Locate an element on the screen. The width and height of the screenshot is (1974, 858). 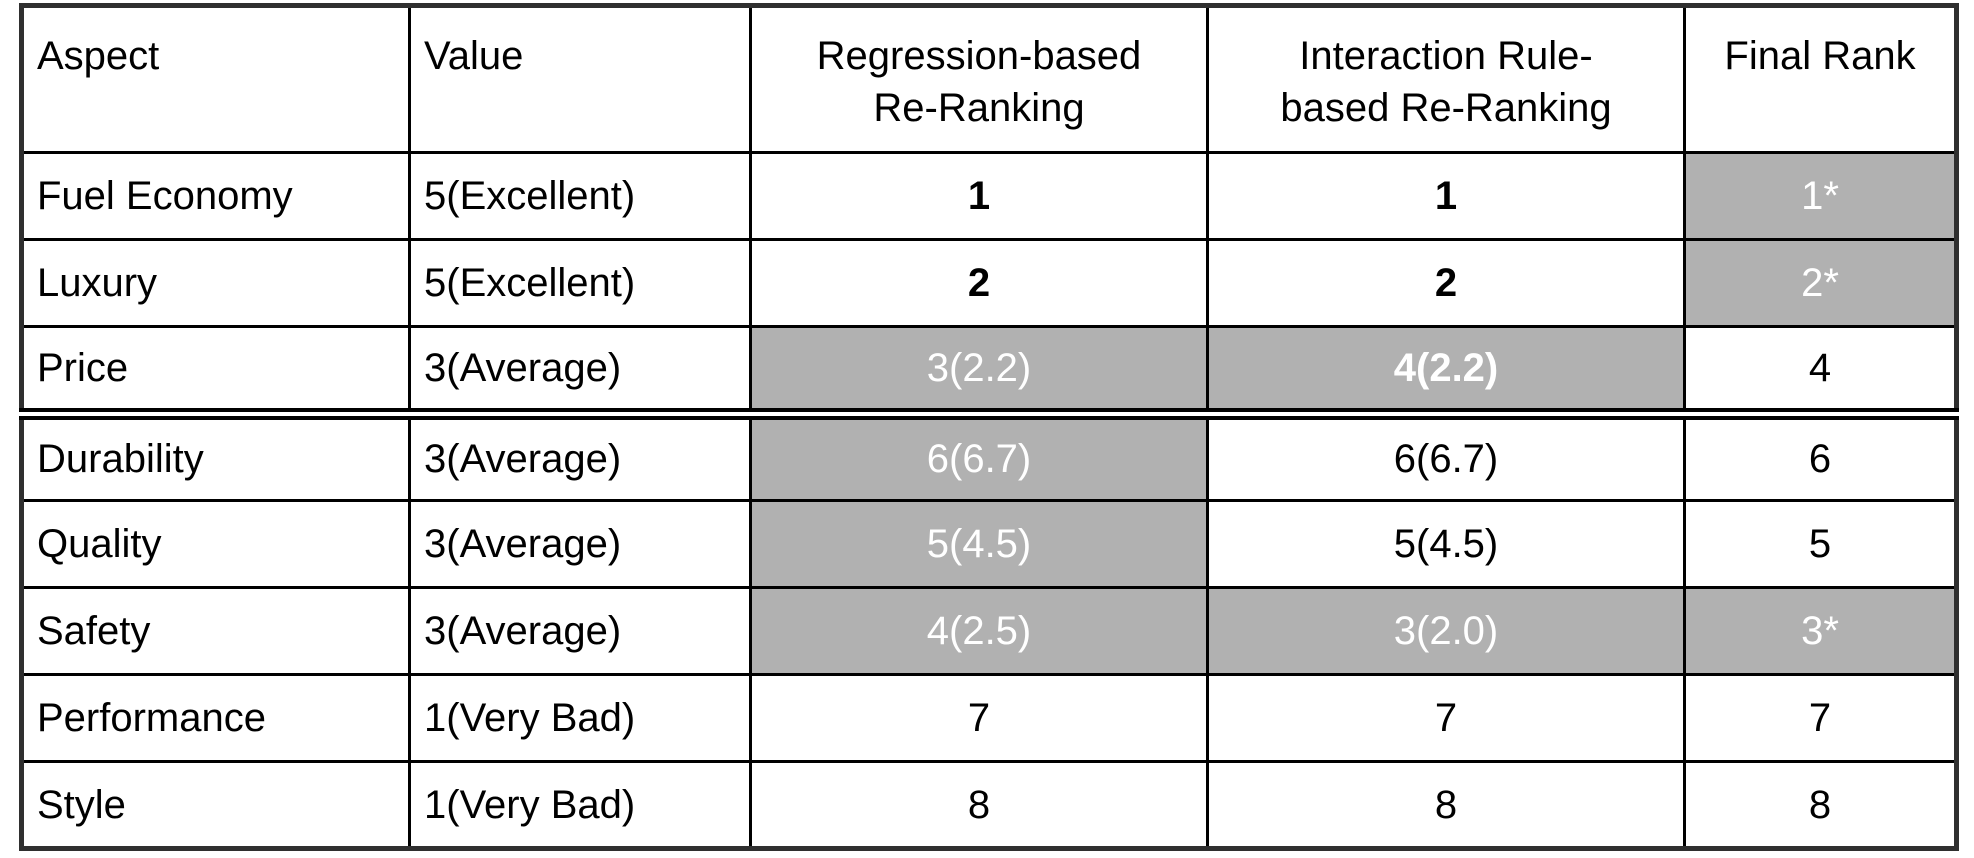
col-header-final-rank: Final Rank is located at coordinates (1820, 79).